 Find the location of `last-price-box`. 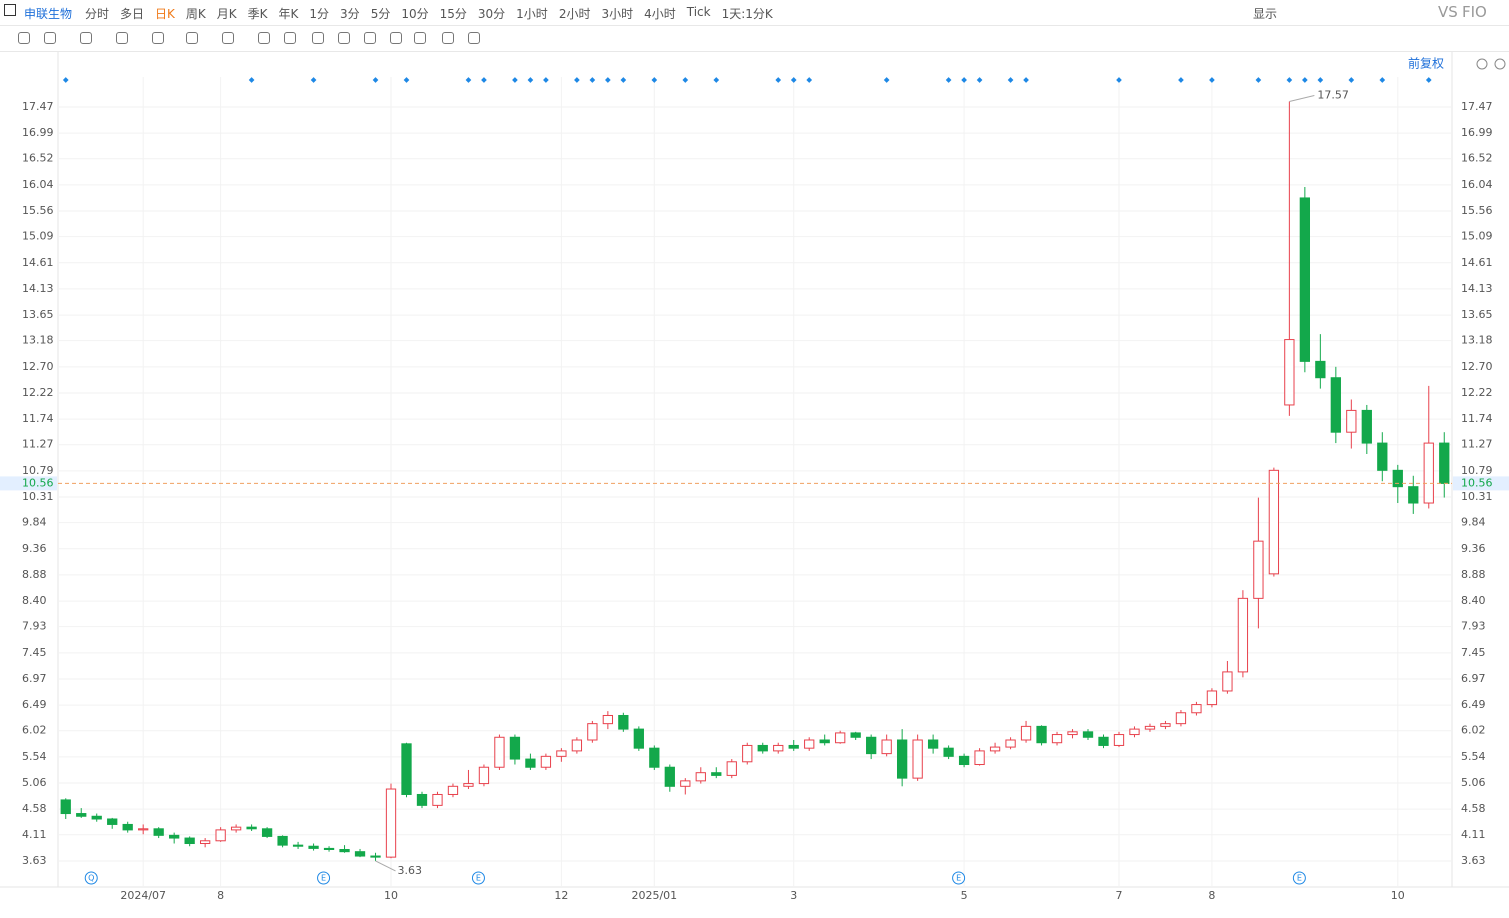

last-price-box is located at coordinates (28, 483).